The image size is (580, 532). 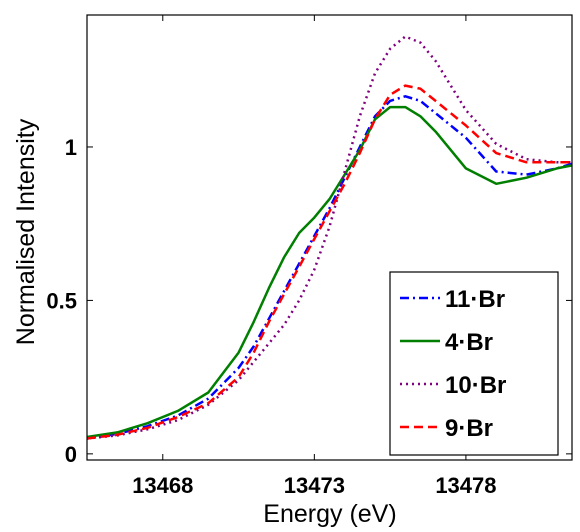 I want to click on legend: 11·Br 4·Br 10·Br 9·Br, so click(x=474, y=363).